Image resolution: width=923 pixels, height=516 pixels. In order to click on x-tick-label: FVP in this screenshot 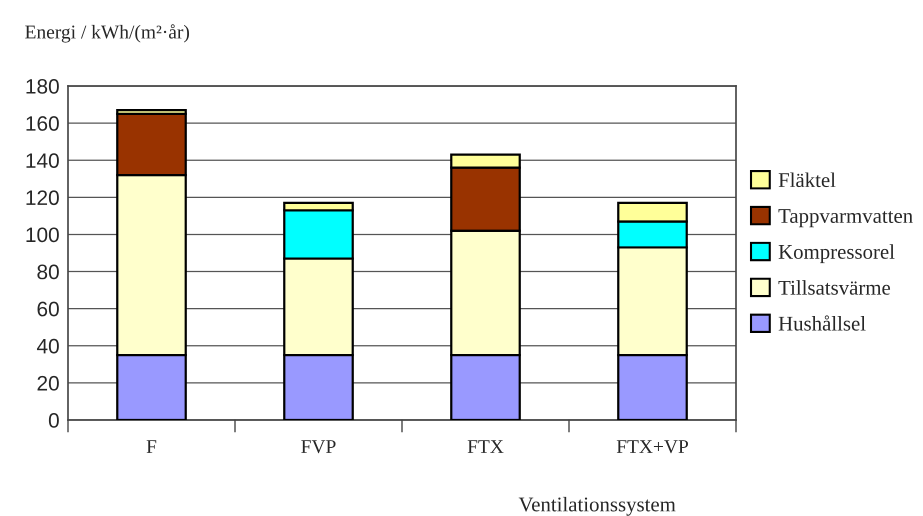, I will do `click(318, 447)`.